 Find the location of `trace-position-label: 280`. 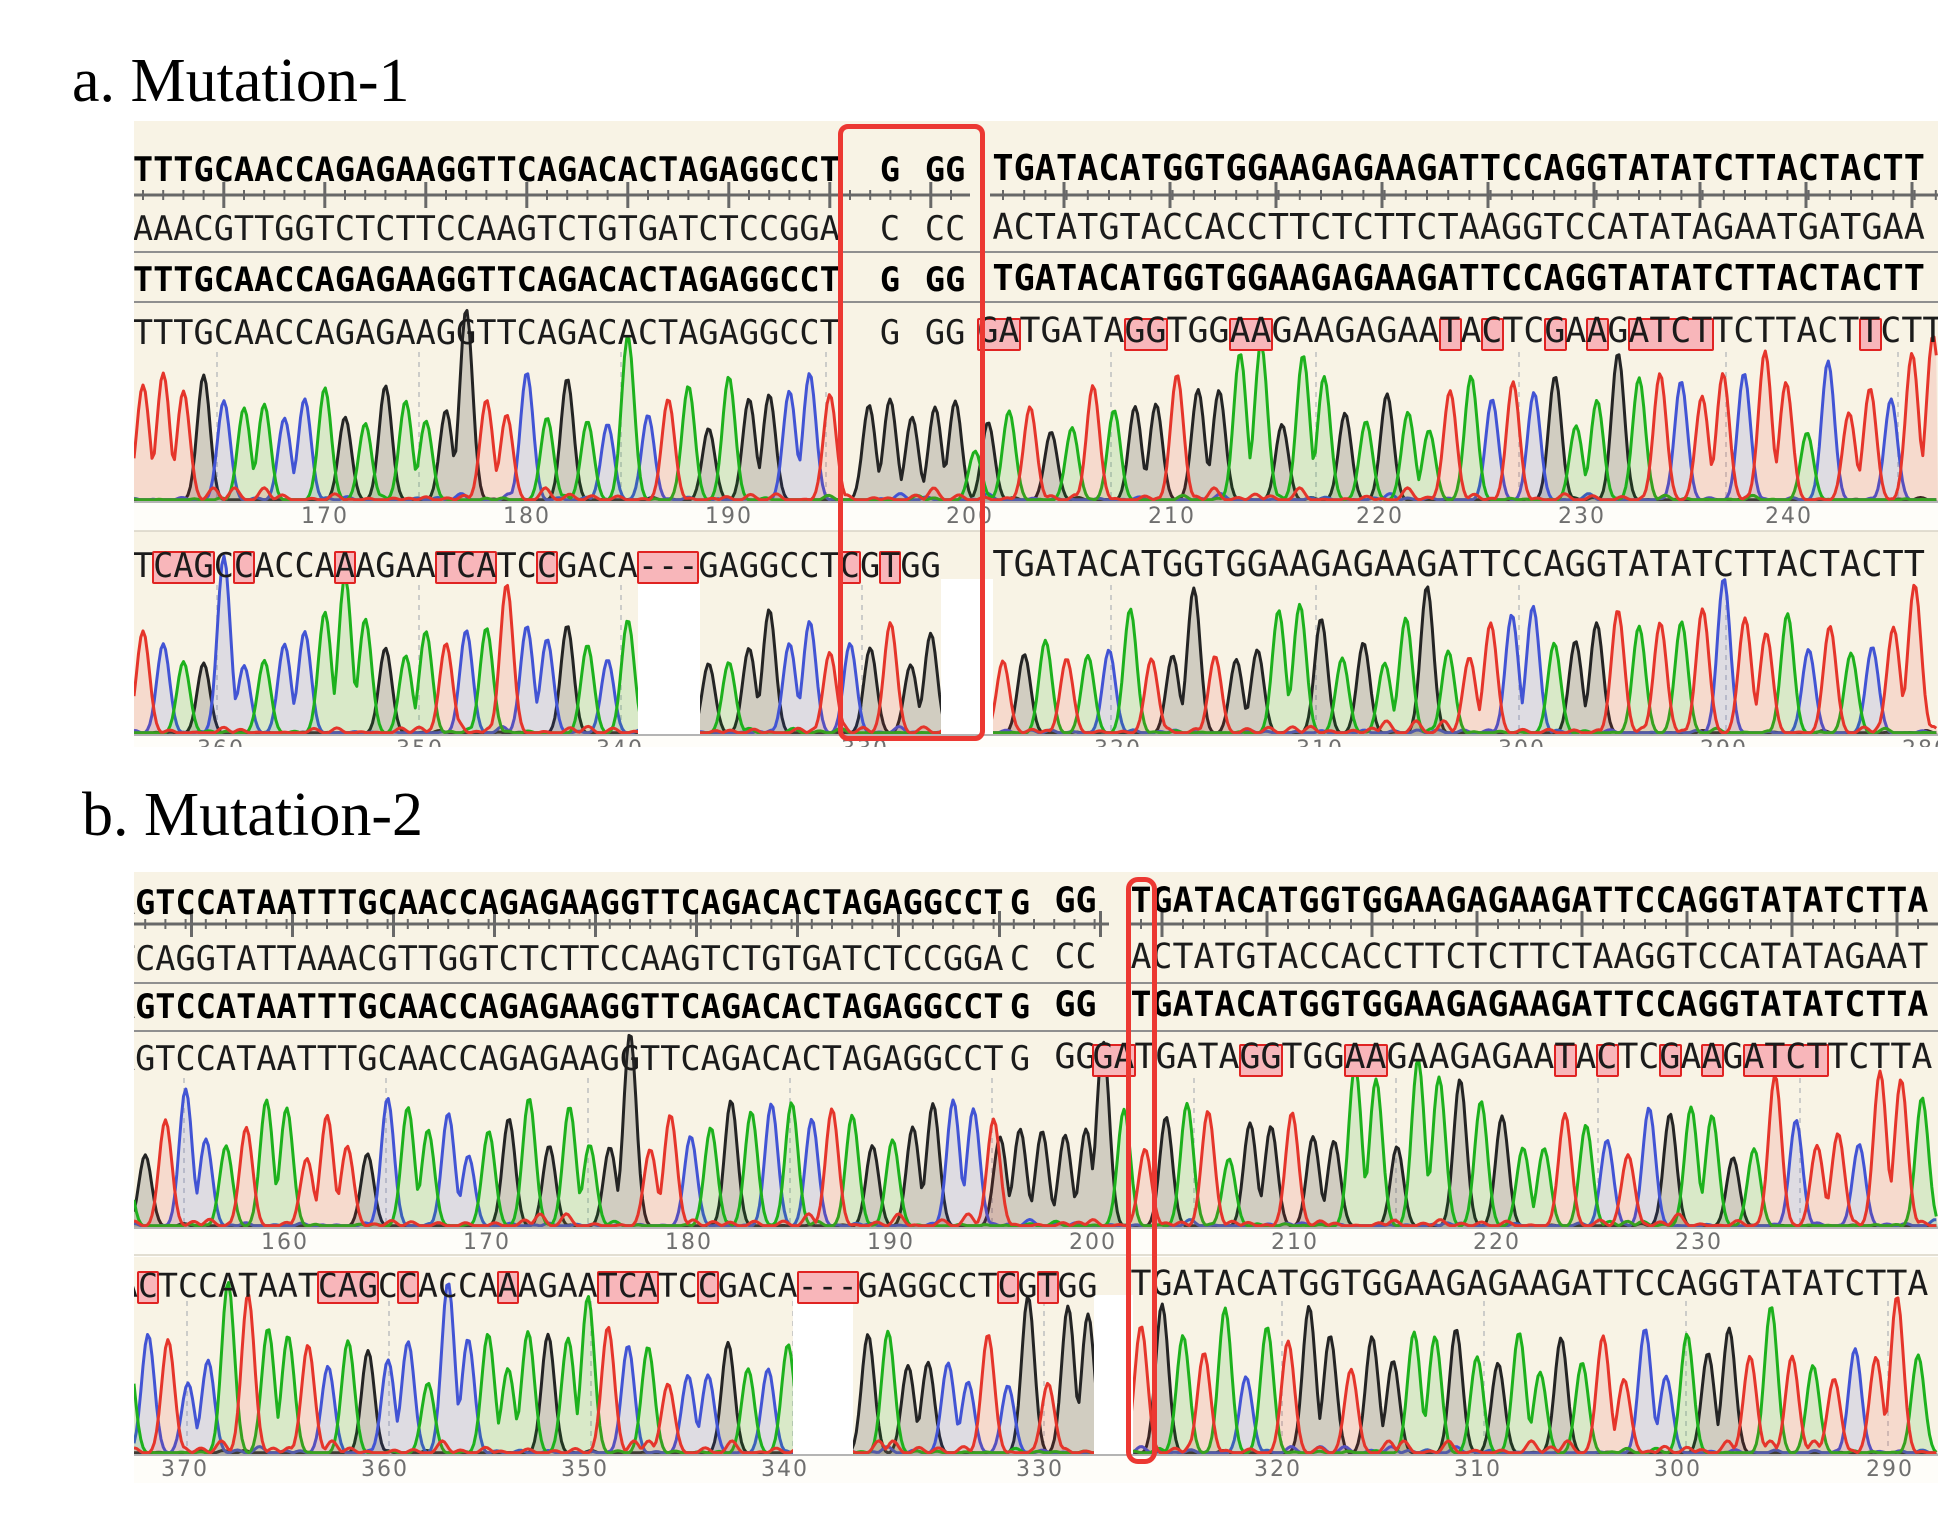

trace-position-label: 280 is located at coordinates (1920, 742).